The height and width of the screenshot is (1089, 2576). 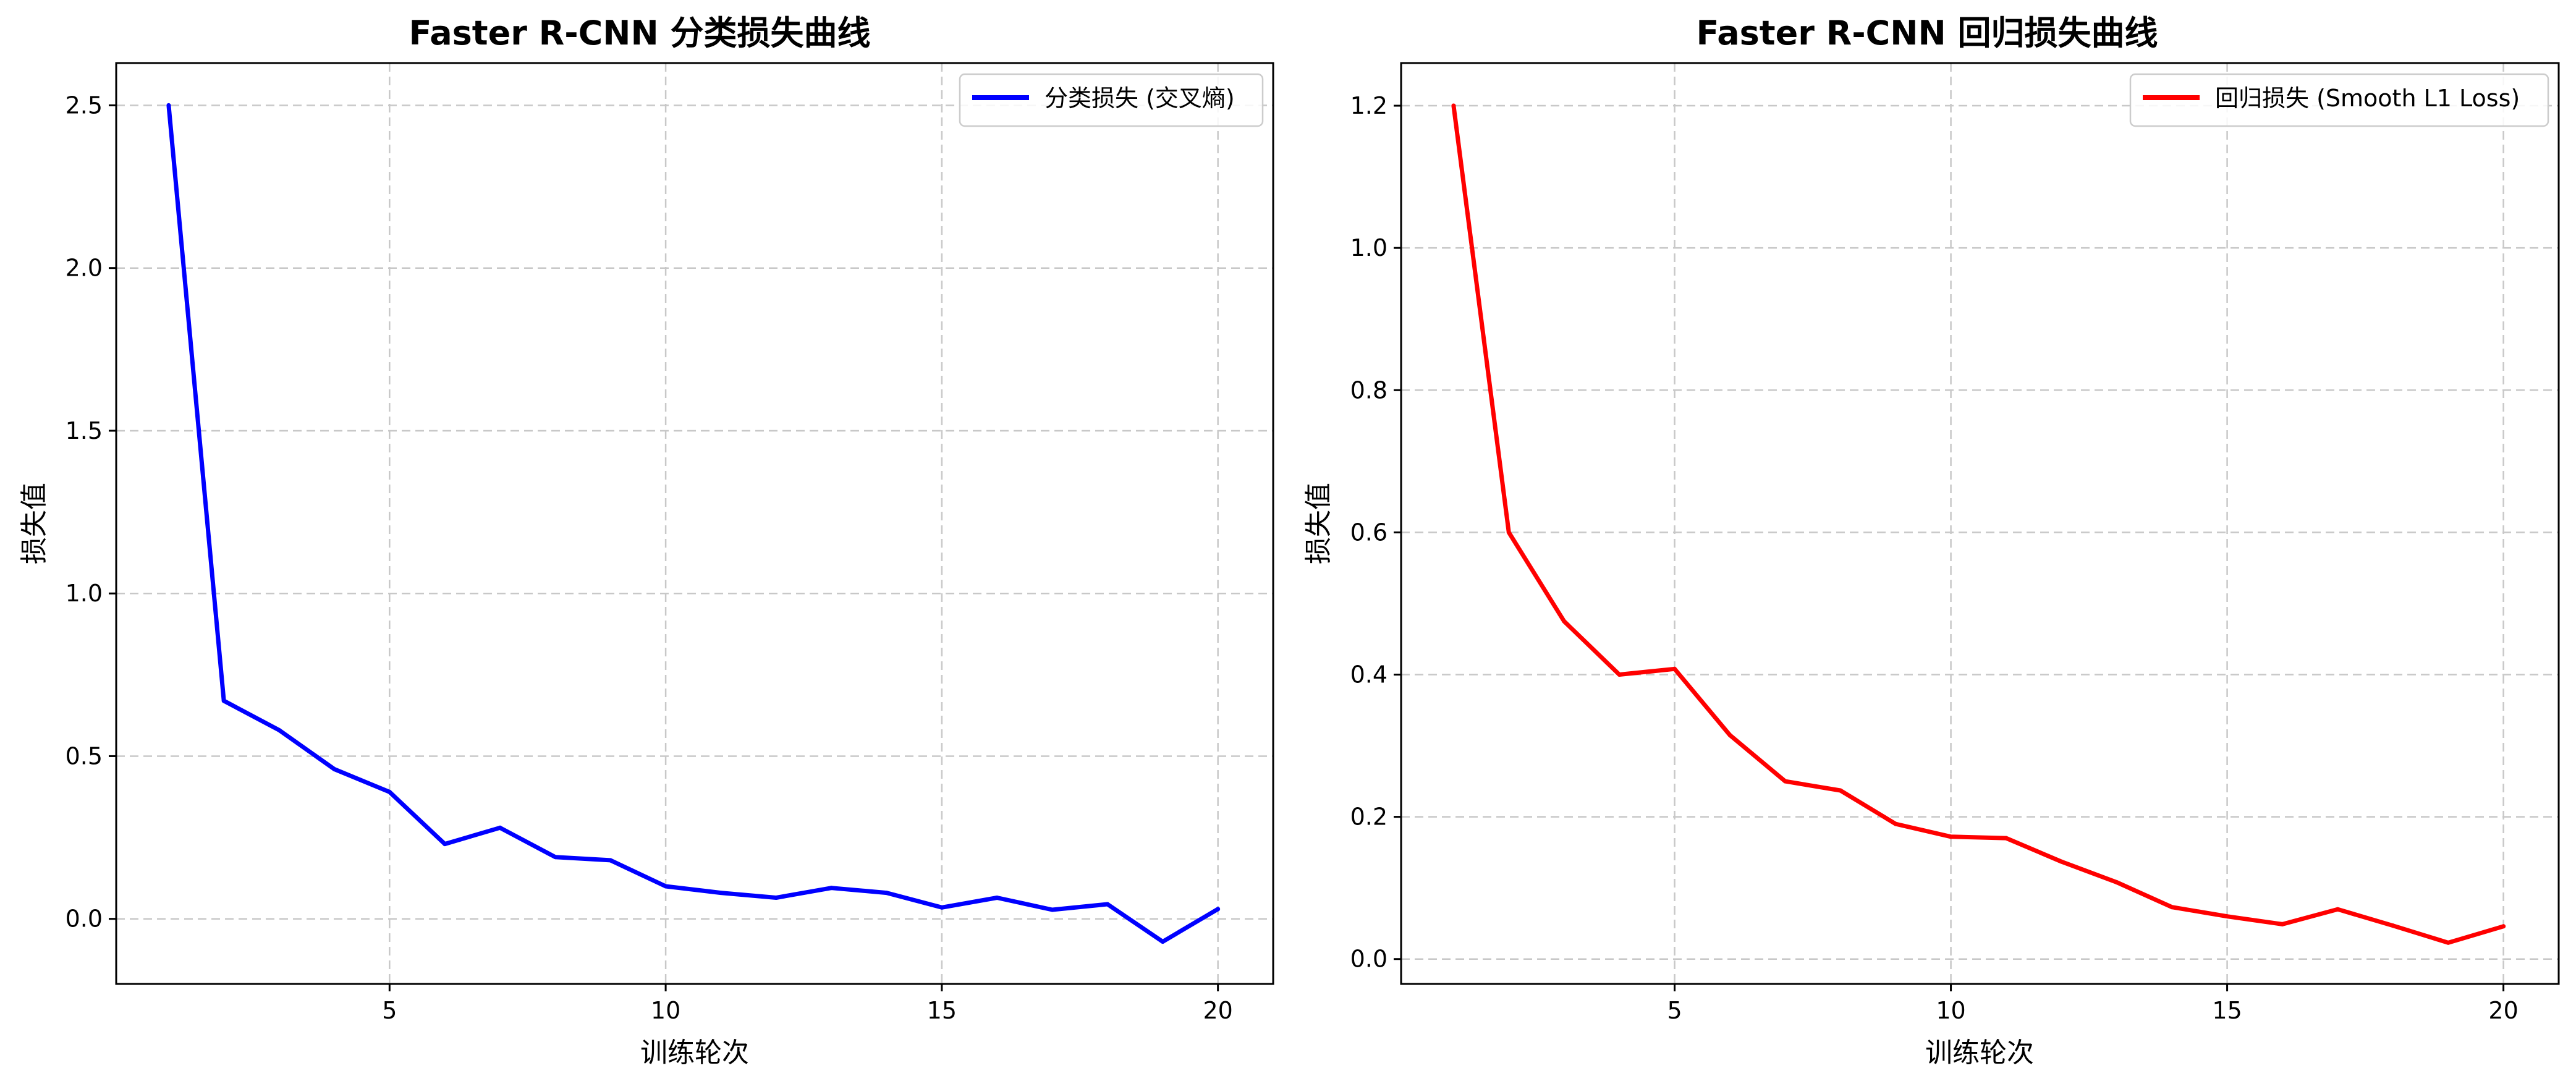 I want to click on y-tick-label: 0.2, so click(x=1369, y=817).